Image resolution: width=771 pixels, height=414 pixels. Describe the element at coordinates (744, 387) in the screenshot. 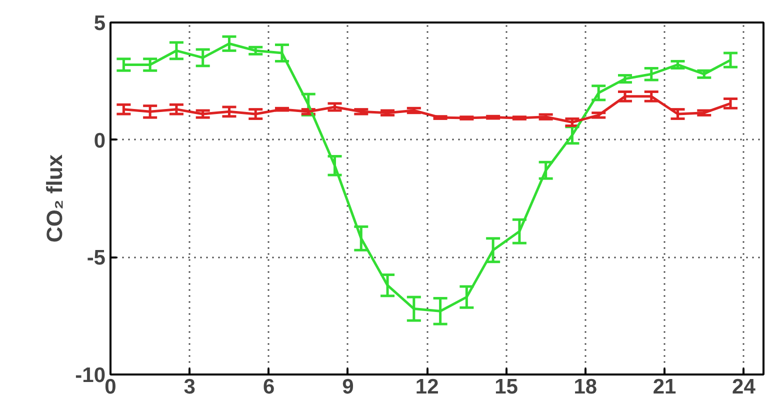

I see `x-tick-label: 24` at that location.